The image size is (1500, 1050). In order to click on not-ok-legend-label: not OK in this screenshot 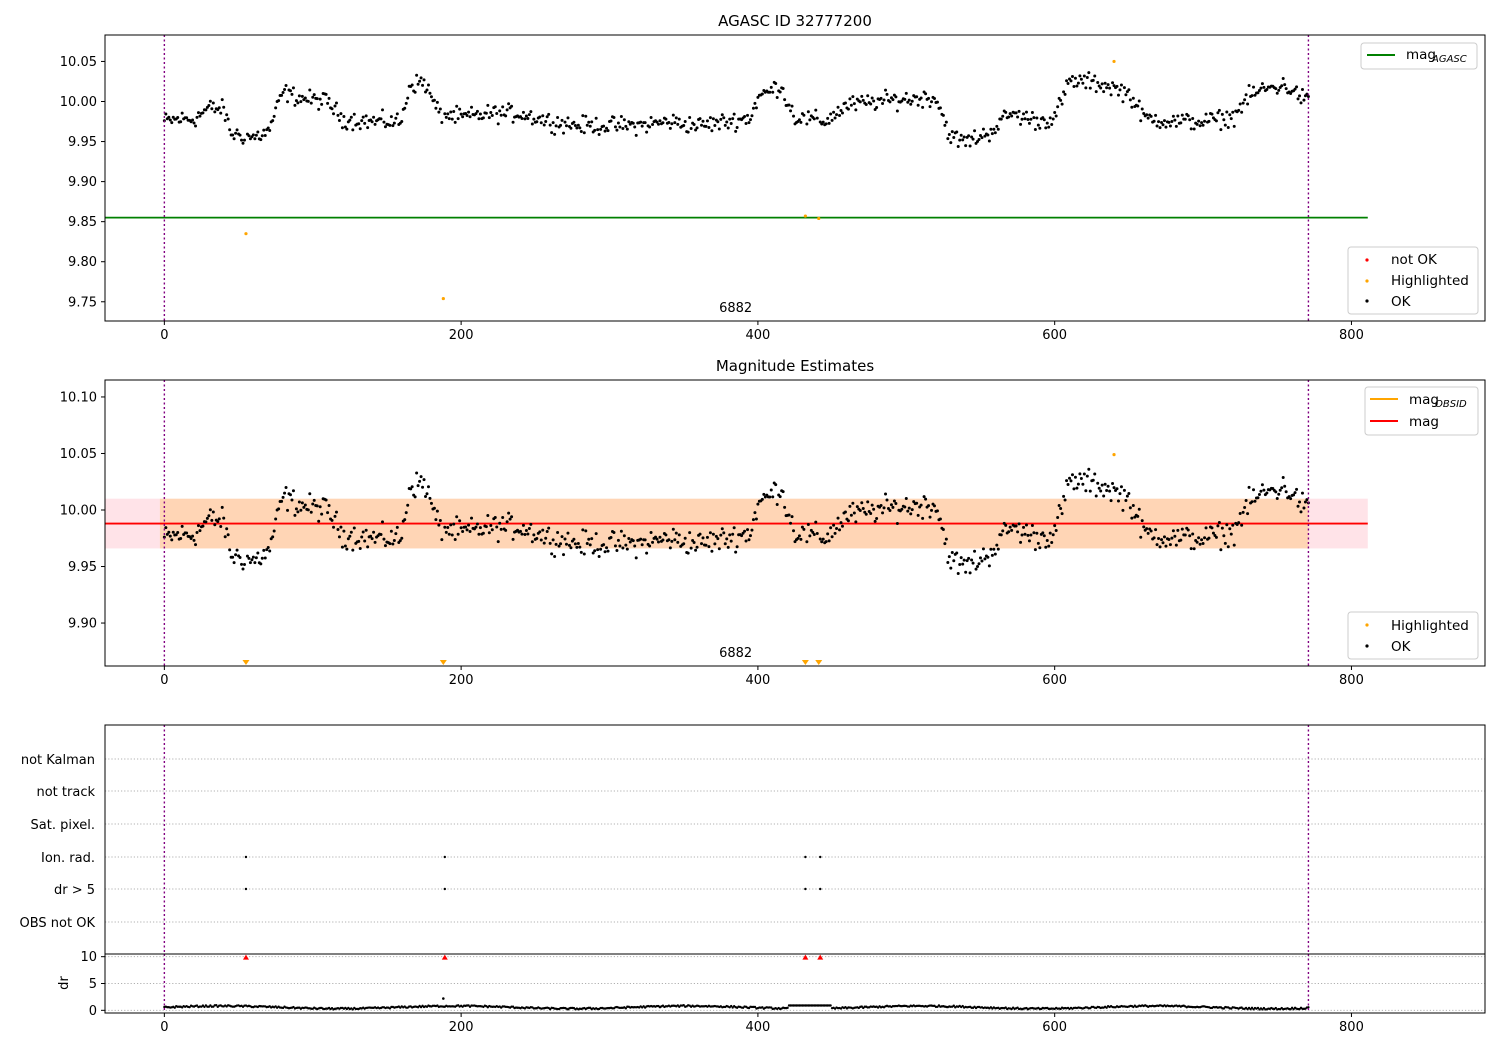, I will do `click(1414, 260)`.